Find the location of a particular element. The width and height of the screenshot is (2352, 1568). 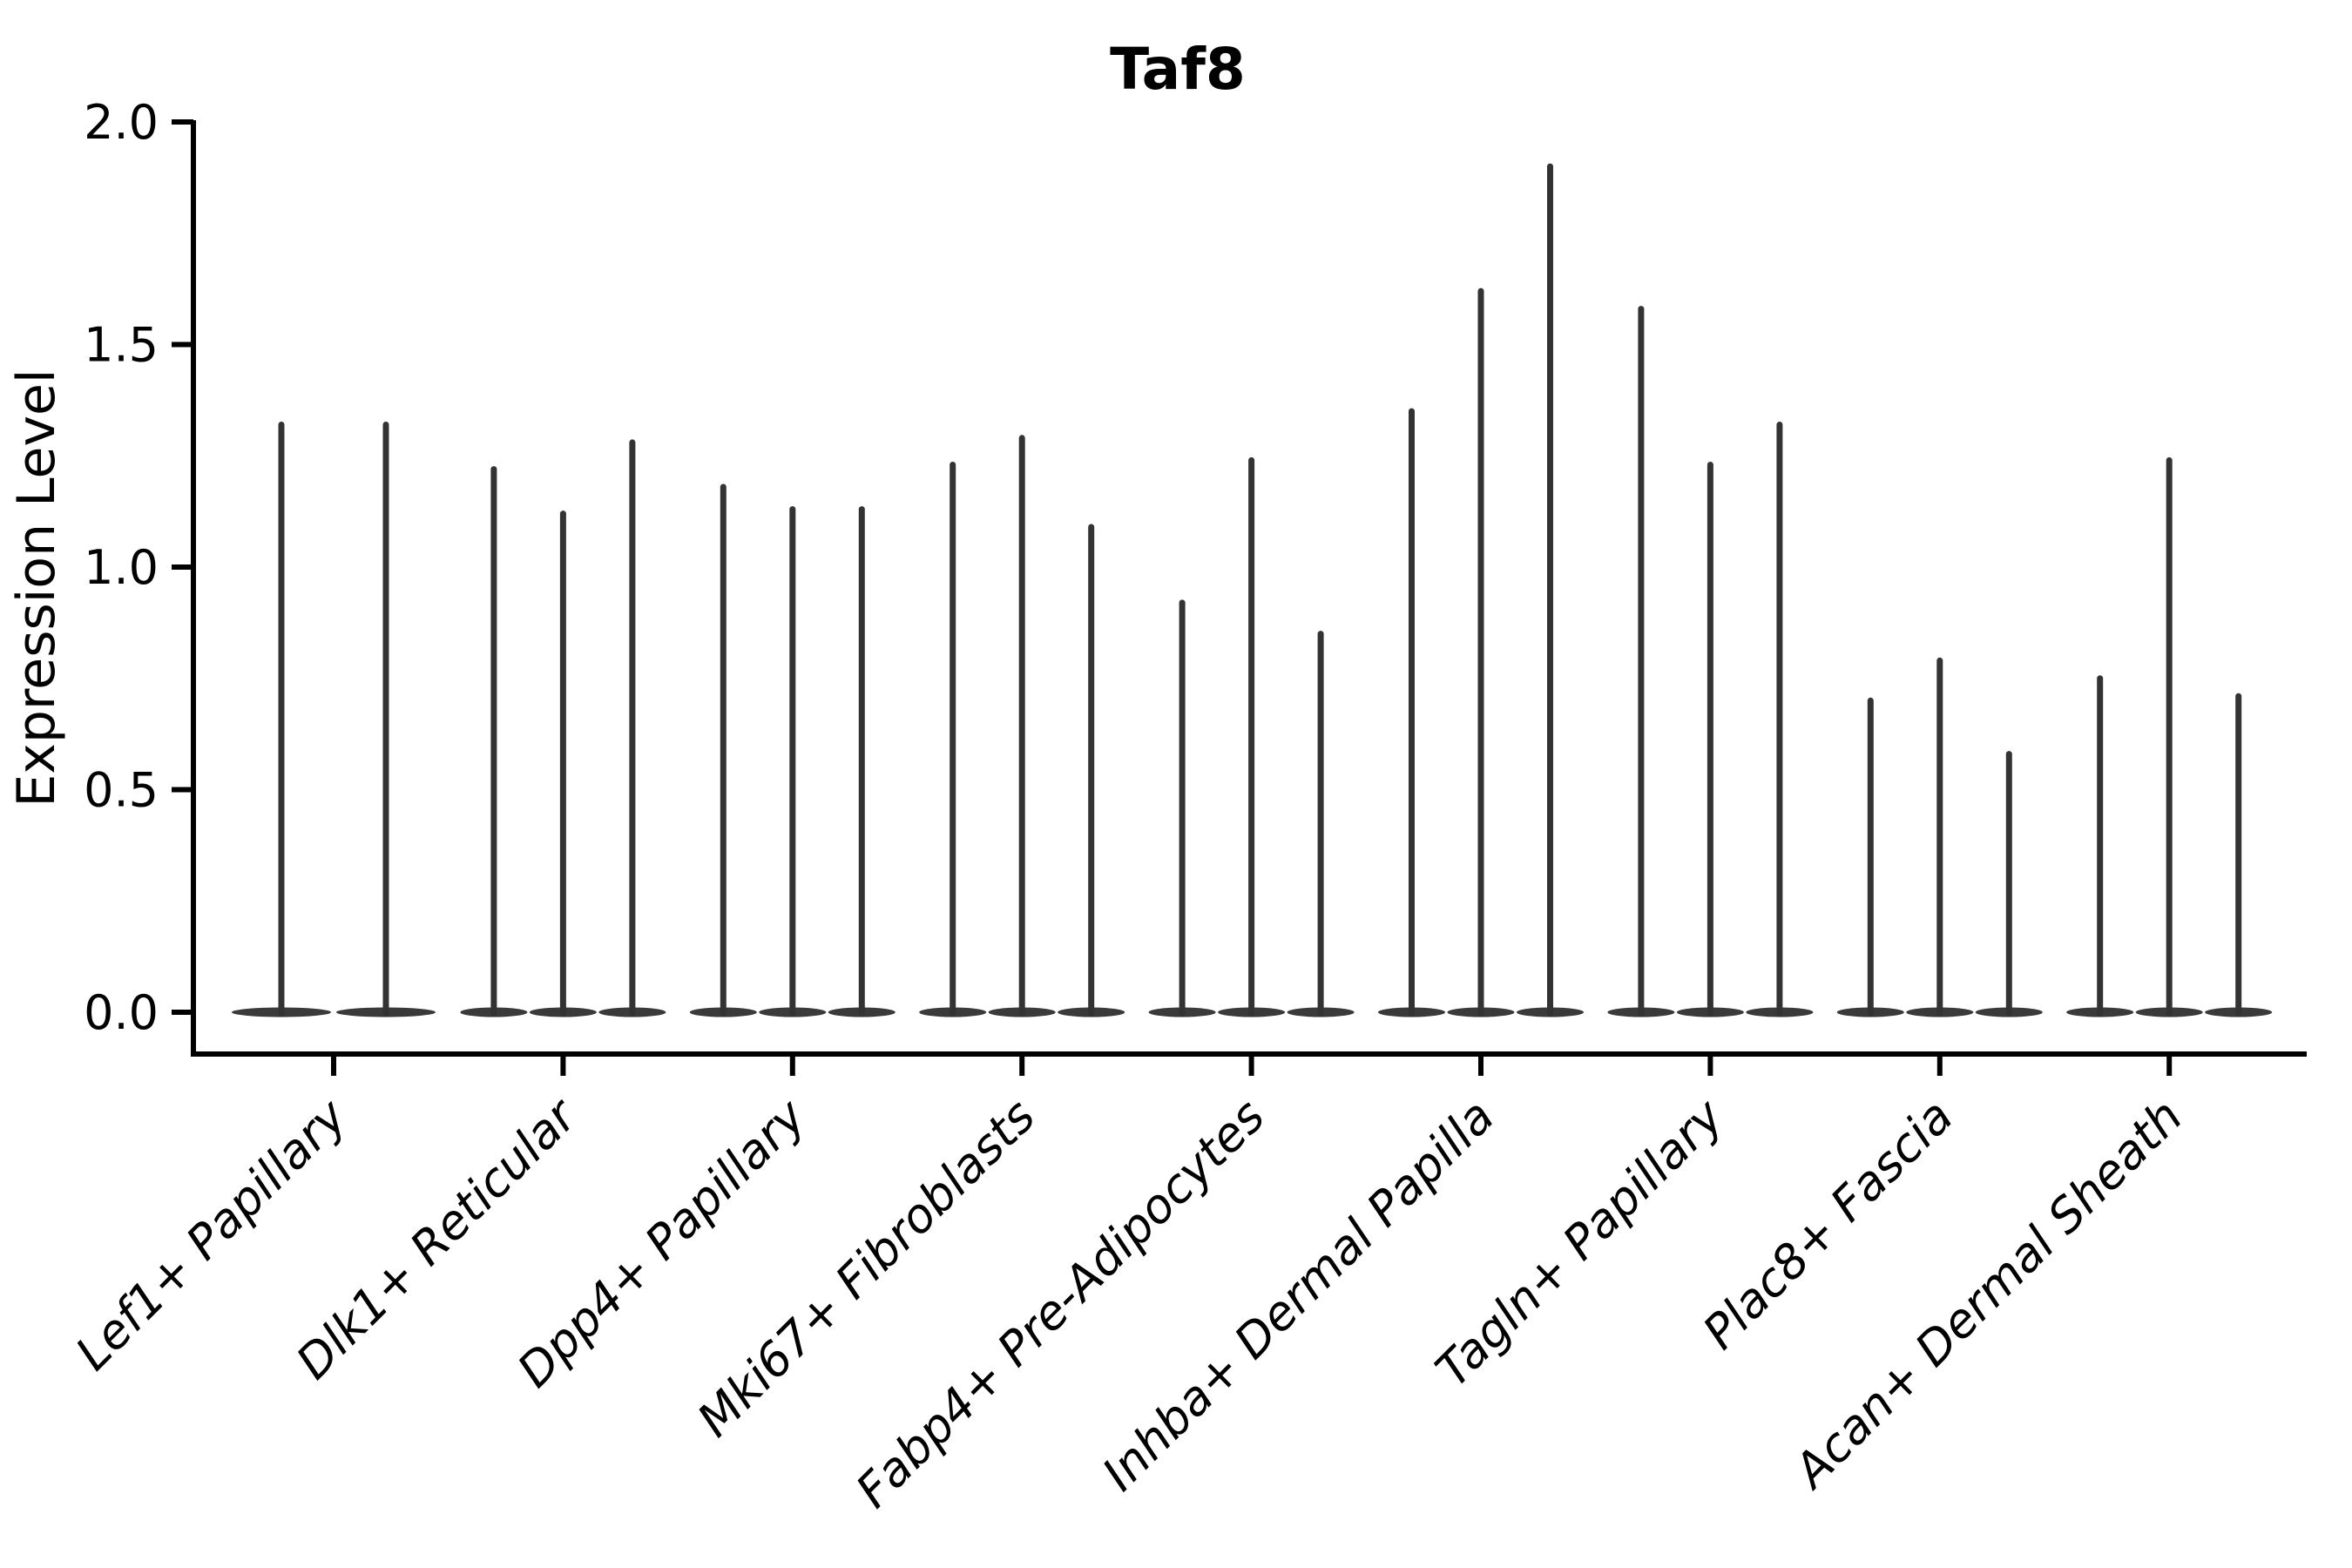

y-tick-label: 2.0 is located at coordinates (121, 122).